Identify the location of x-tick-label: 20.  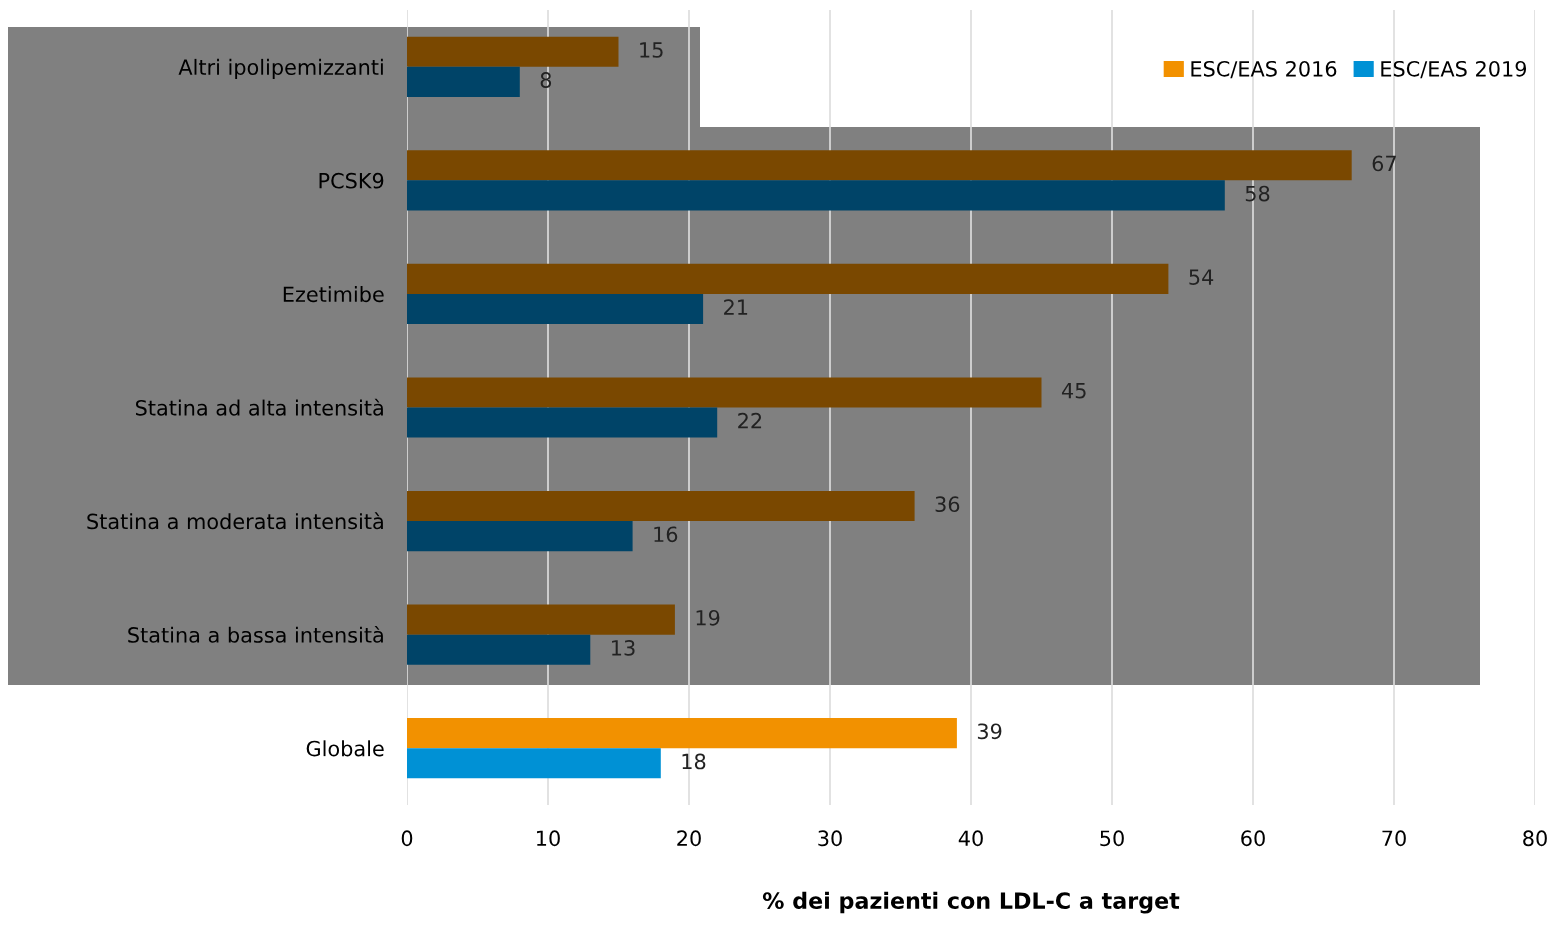
(689, 838).